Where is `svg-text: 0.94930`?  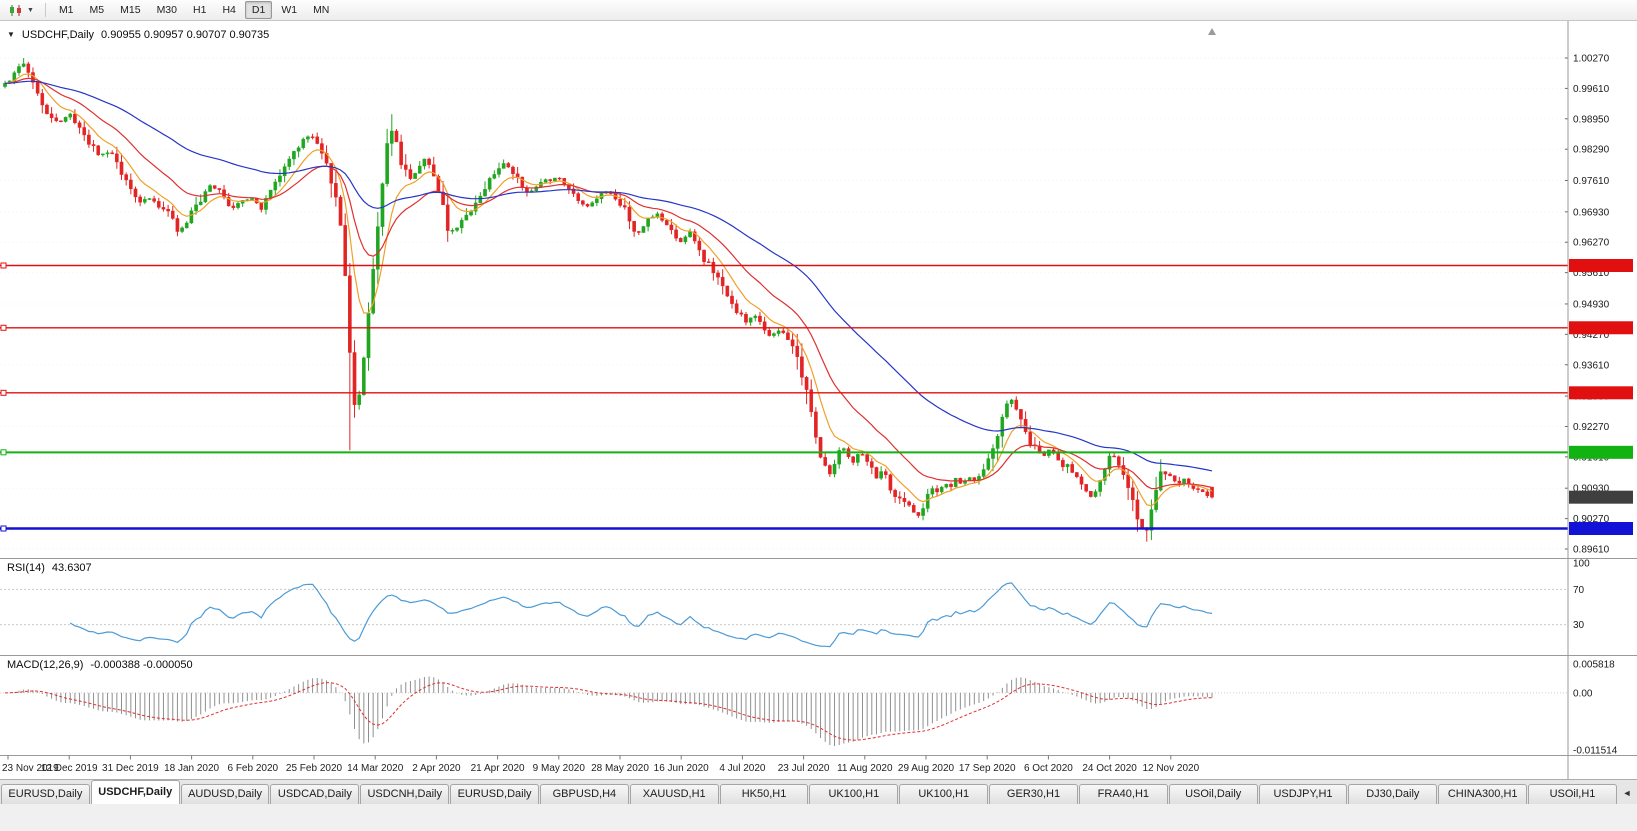
svg-text: 0.94930 is located at coordinates (1591, 304).